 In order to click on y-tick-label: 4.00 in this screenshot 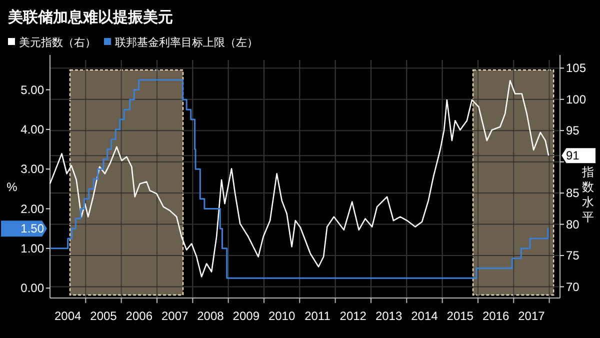, I will do `click(32, 129)`.